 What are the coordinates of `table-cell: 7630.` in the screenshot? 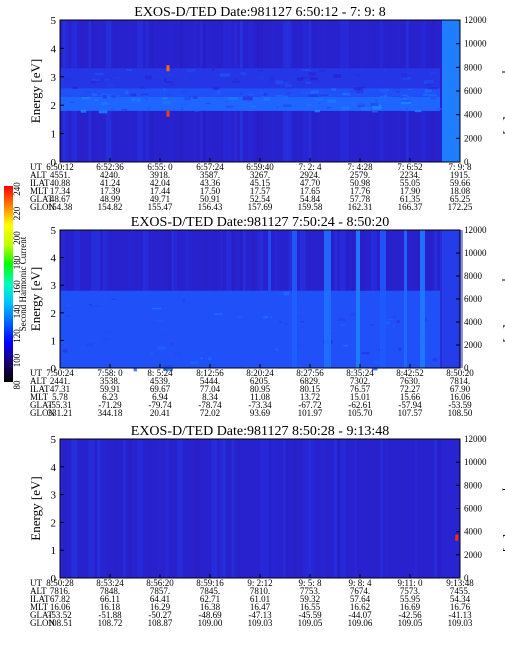 It's located at (410, 381).